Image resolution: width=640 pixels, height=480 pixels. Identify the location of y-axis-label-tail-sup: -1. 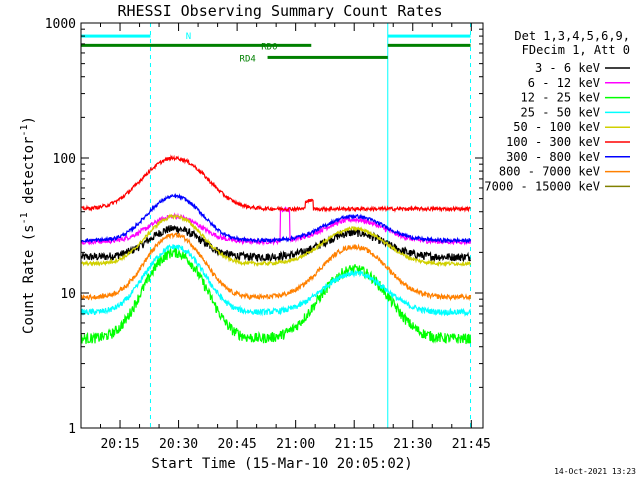
(24, 130).